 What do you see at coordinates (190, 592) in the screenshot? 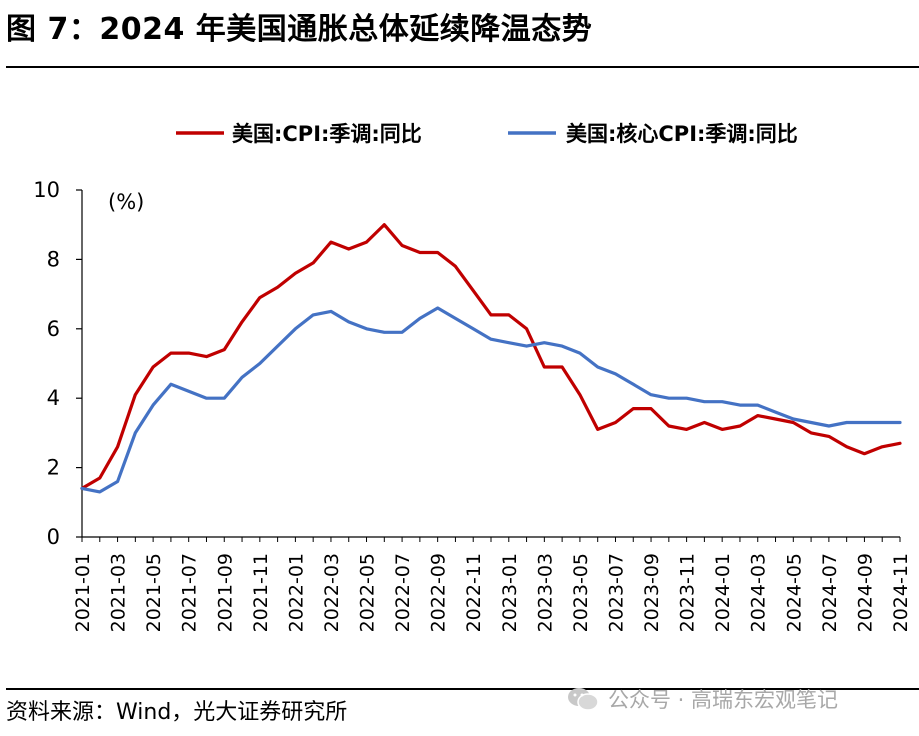
I see `x-tick-label: 2021-07` at bounding box center [190, 592].